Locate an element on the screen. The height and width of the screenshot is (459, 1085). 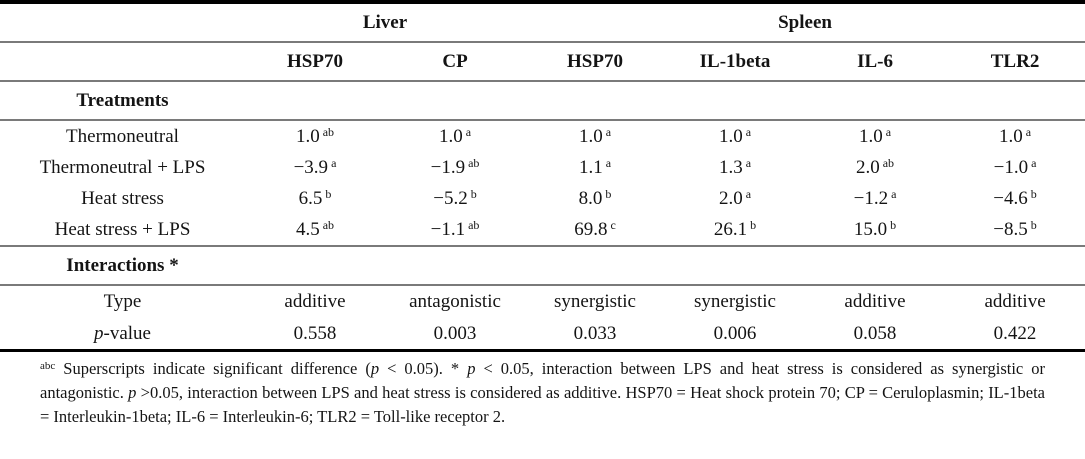
treatments-section-label: Treatments is located at coordinates (122, 101).